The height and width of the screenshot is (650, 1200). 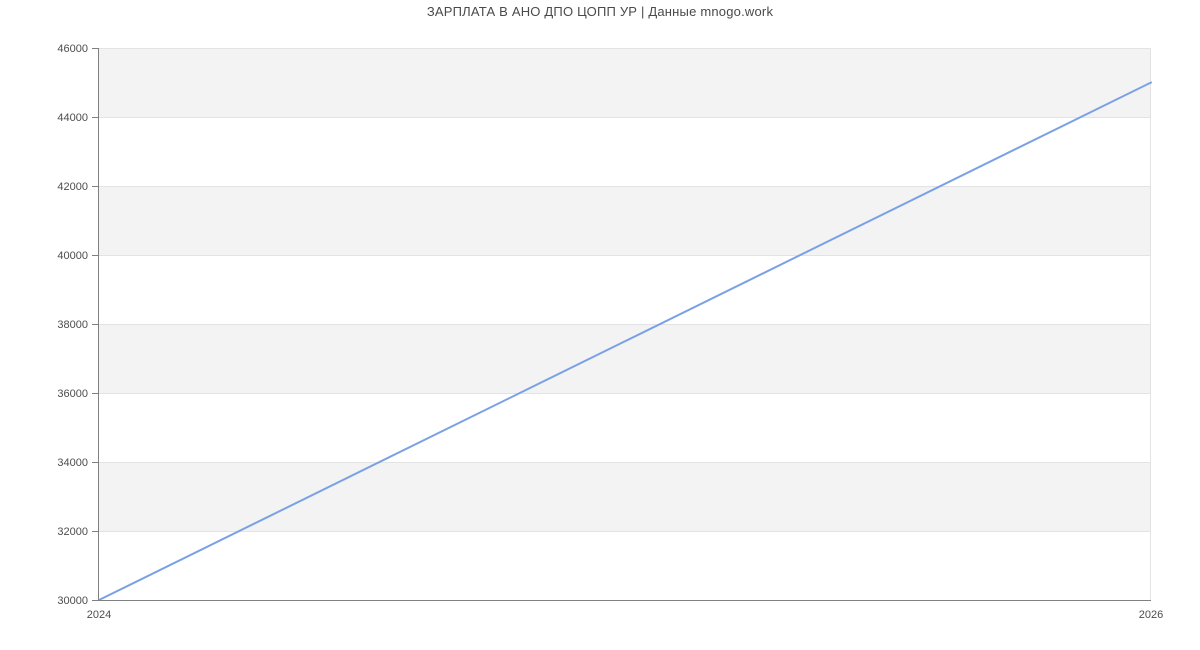 What do you see at coordinates (1150, 324) in the screenshot?
I see `gridline-vertical` at bounding box center [1150, 324].